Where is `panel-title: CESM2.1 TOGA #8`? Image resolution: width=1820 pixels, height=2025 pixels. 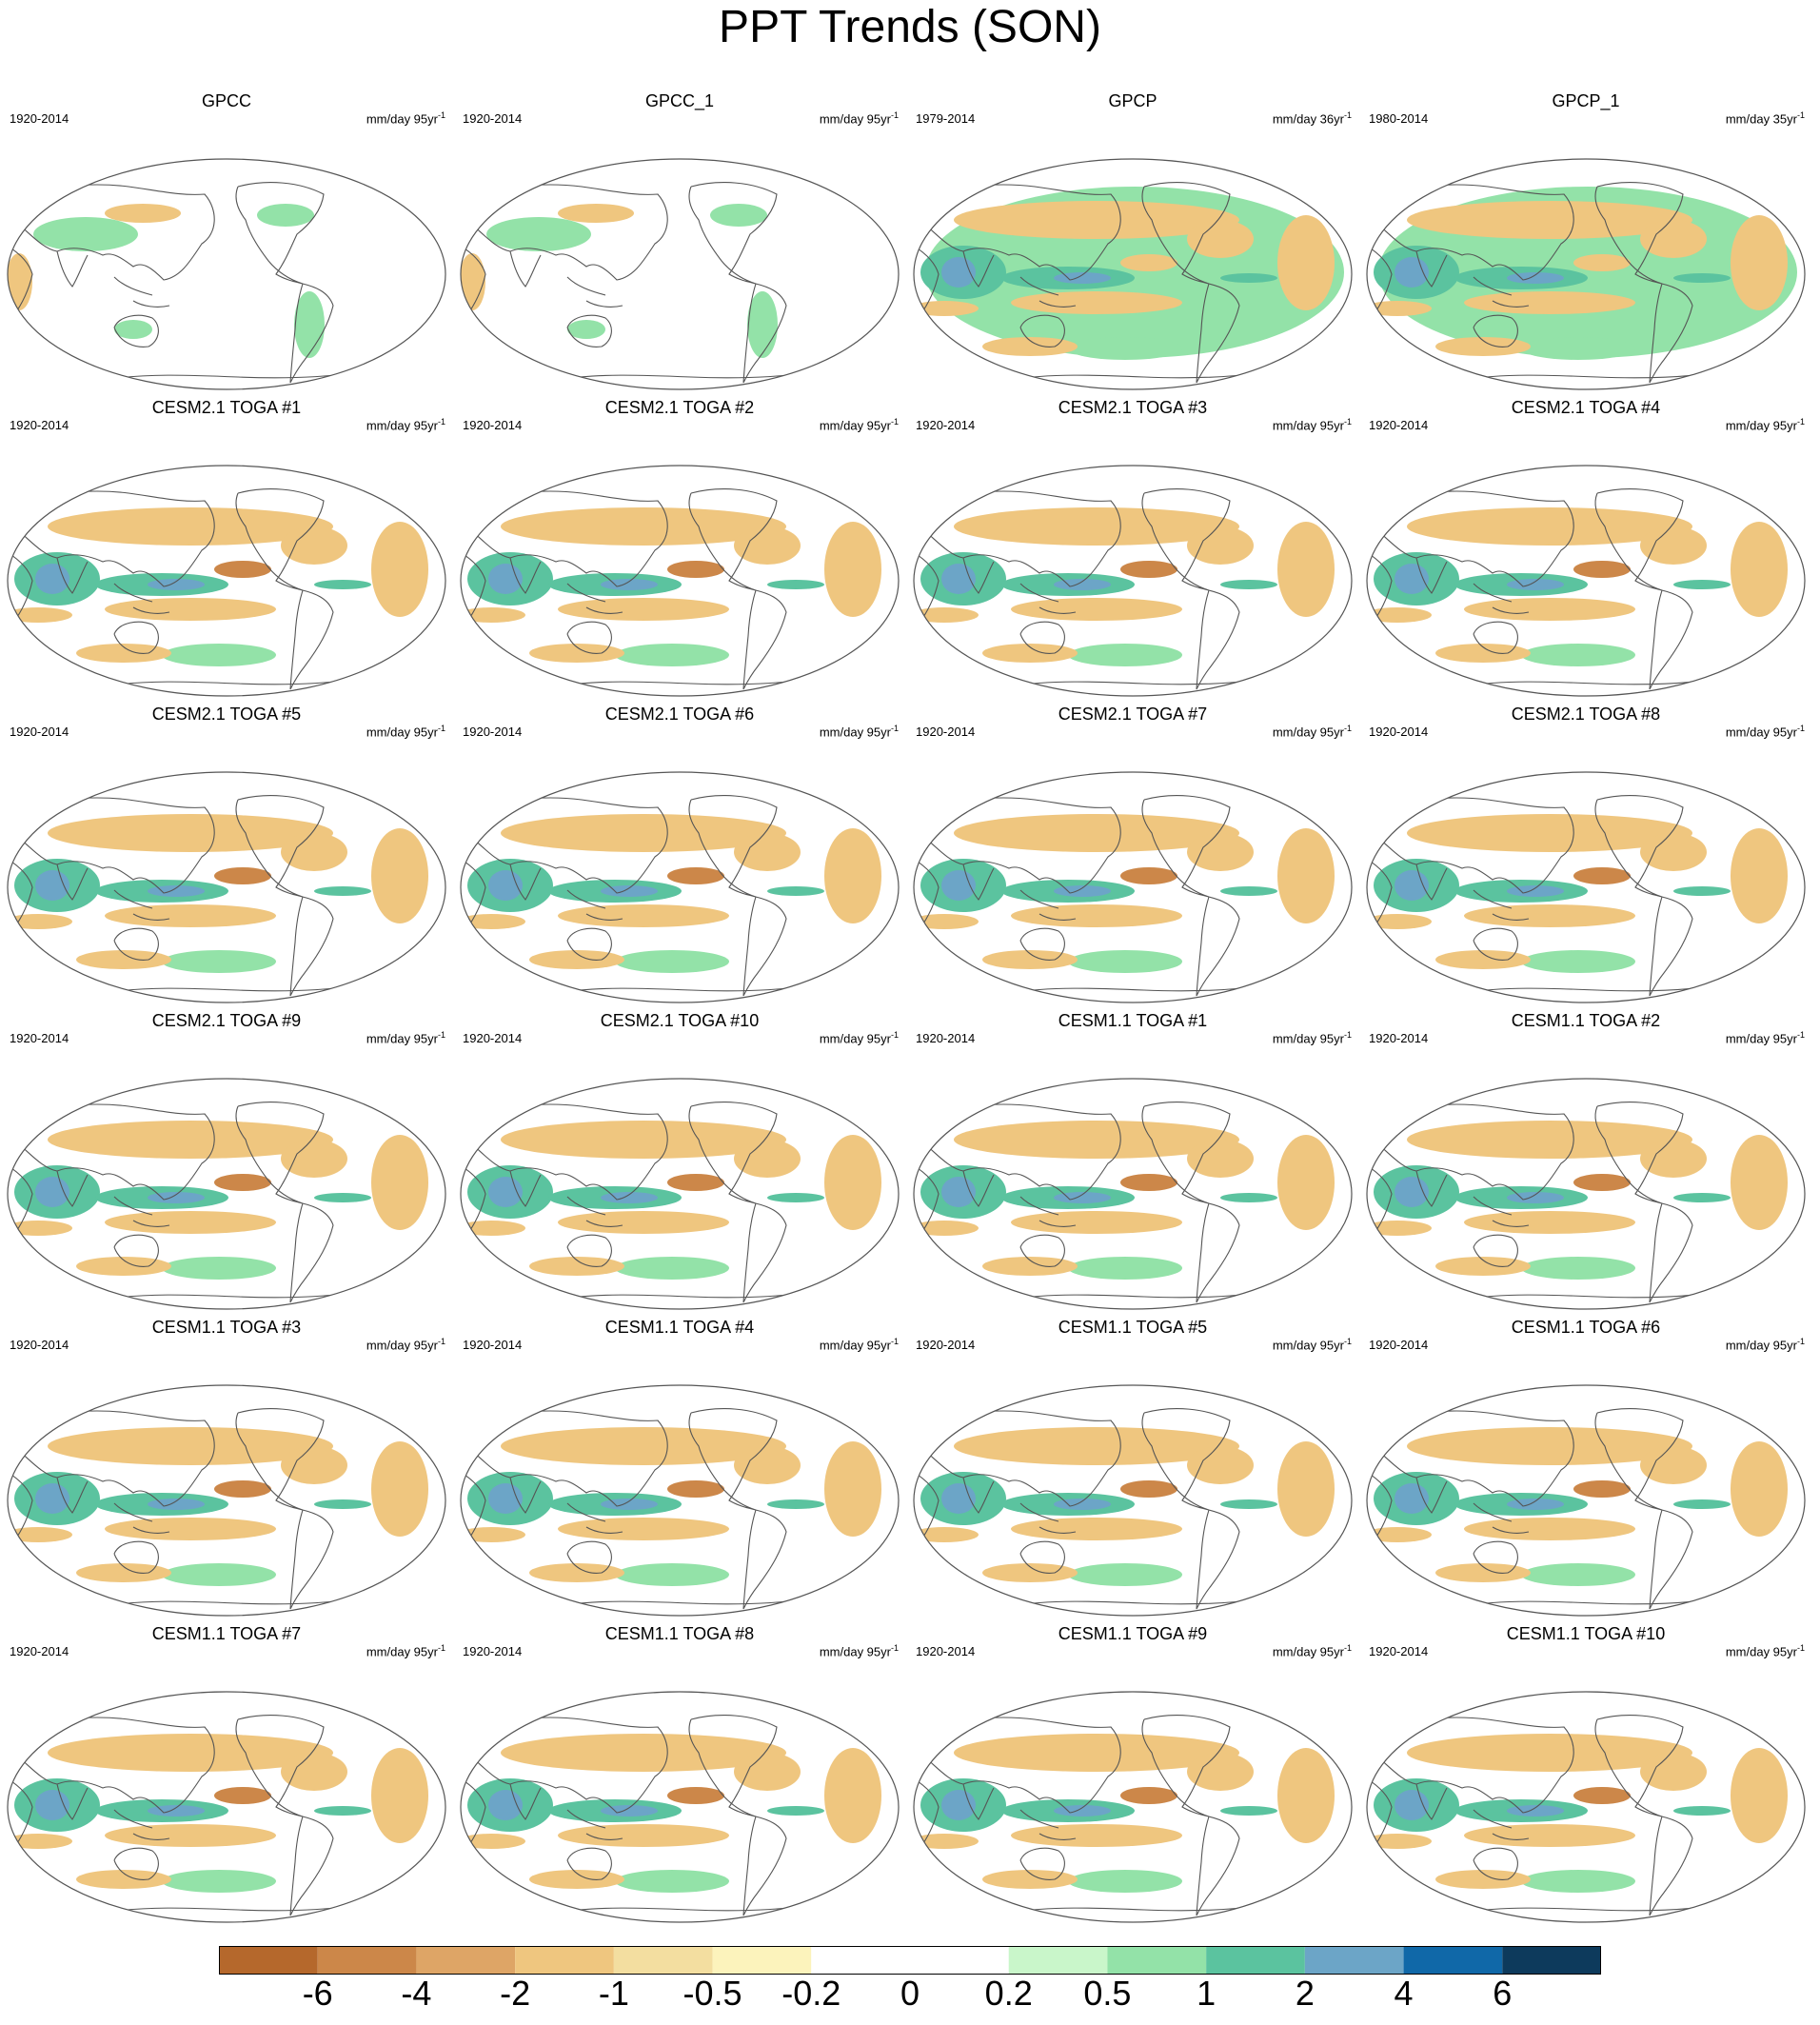
panel-title: CESM2.1 TOGA #8 is located at coordinates (1586, 714).